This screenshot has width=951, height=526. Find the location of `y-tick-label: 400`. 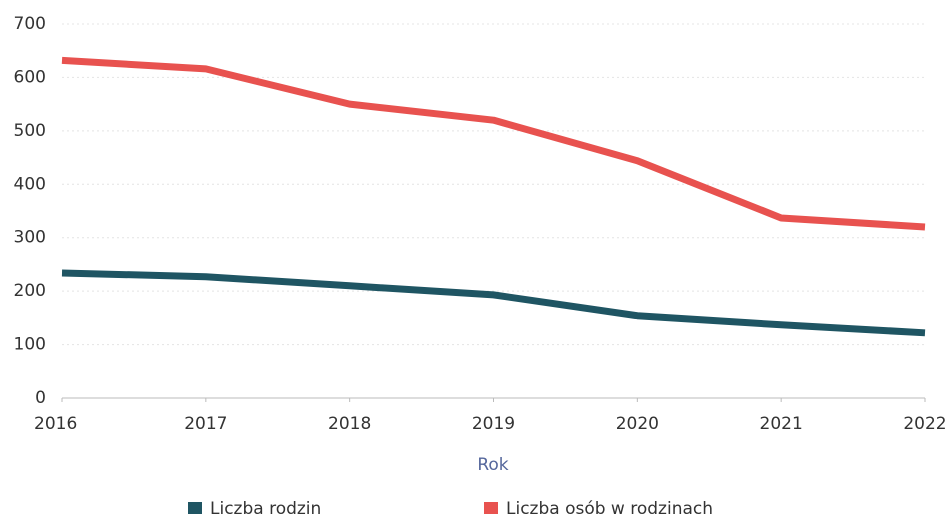

y-tick-label: 400 is located at coordinates (30, 184).